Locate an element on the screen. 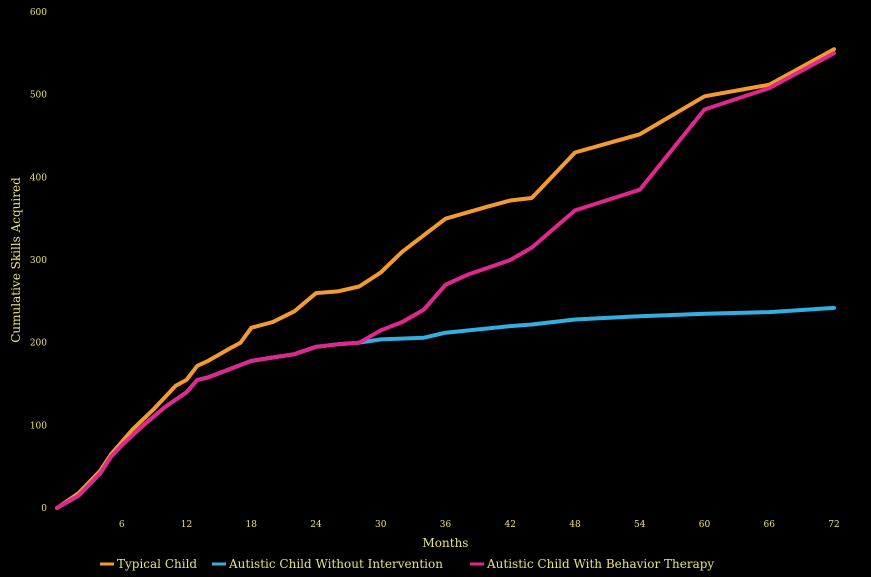 Image resolution: width=871 pixels, height=577 pixels. x-tick-label: 24 is located at coordinates (316, 525).